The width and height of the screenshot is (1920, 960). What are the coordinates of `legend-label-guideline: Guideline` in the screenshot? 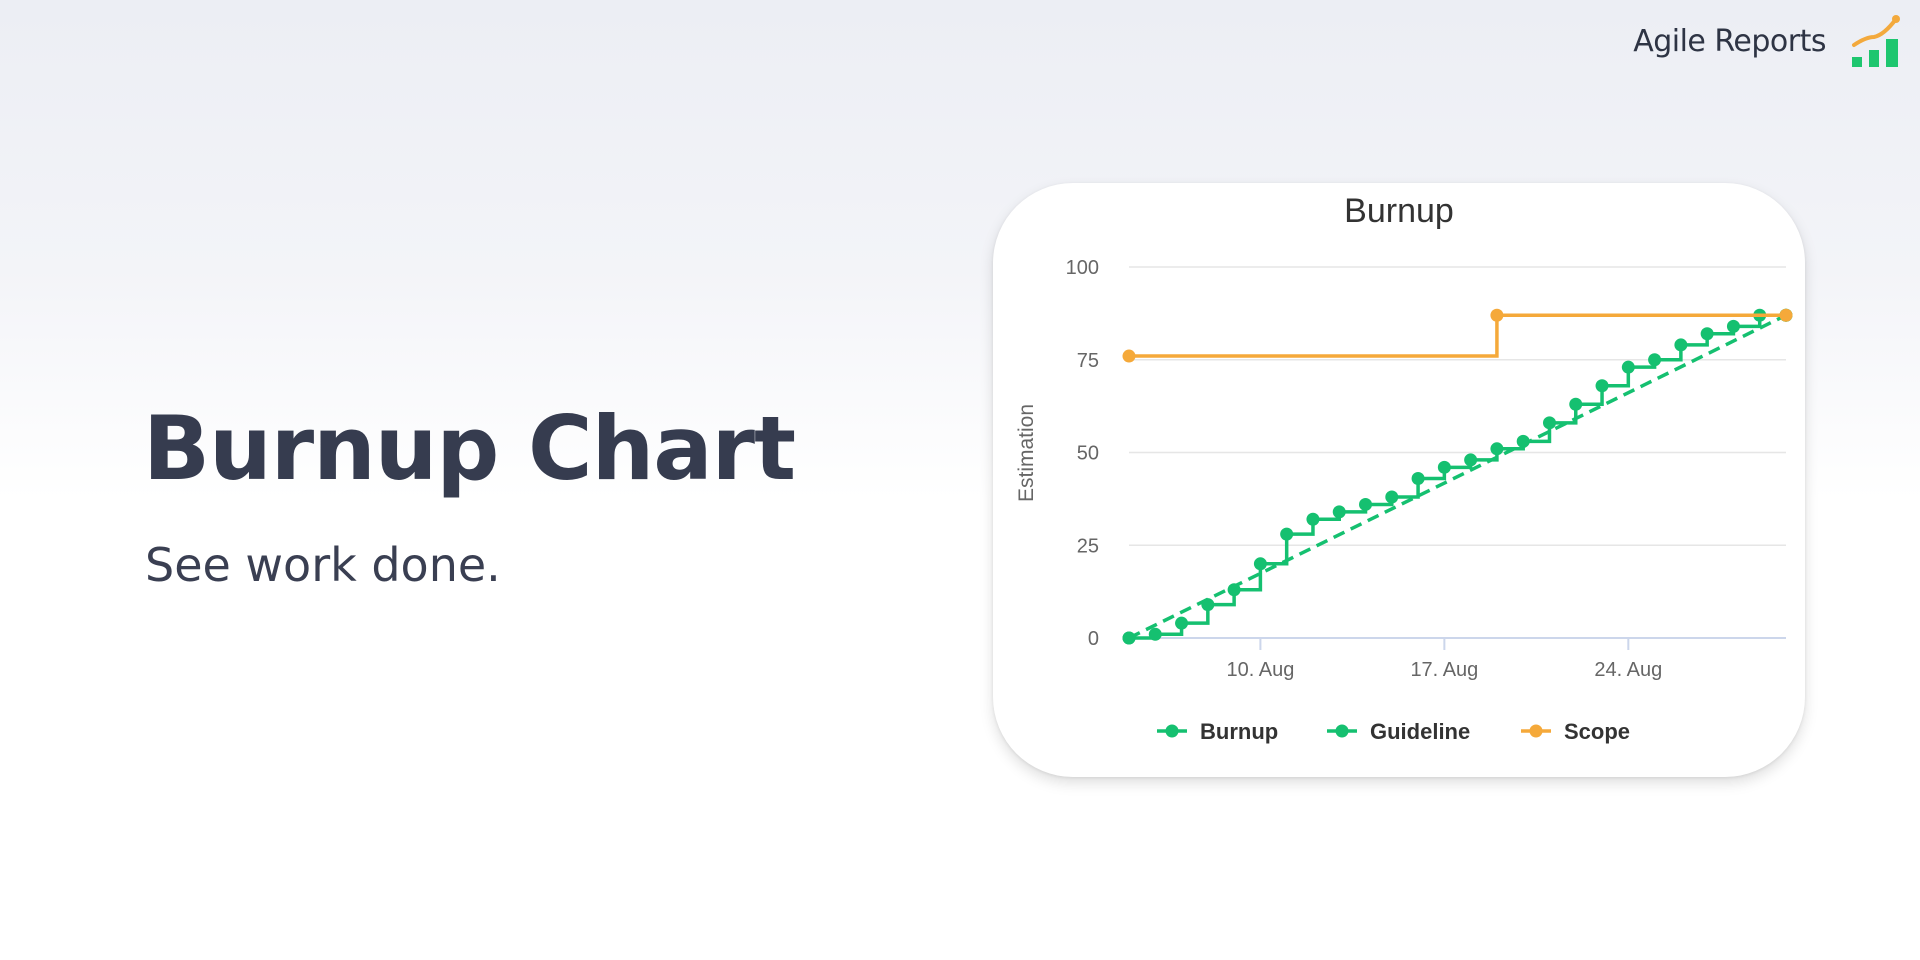 It's located at (1420, 731).